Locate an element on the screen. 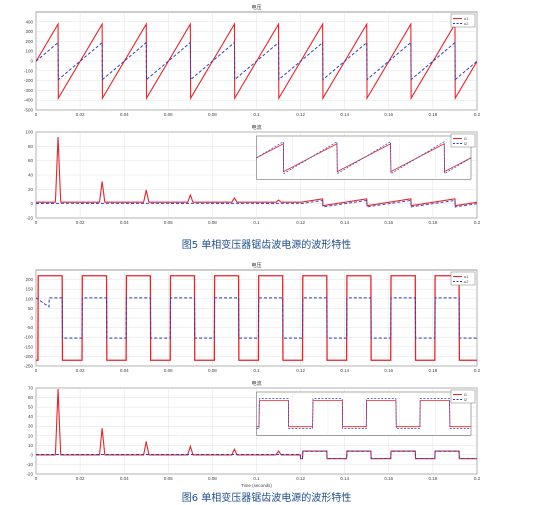 Image resolution: width=533 pixels, height=505 pixels. y-tick-label: -400 is located at coordinates (29, 100).